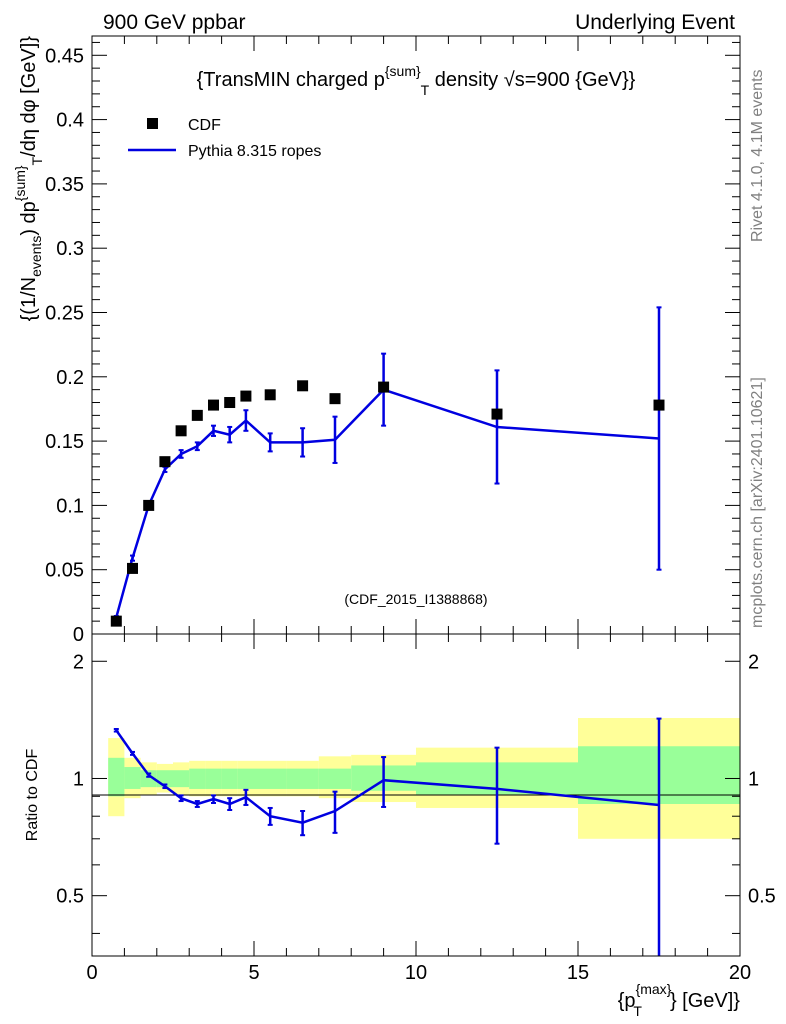 This screenshot has width=786, height=1024. Describe the element at coordinates (753, 662) in the screenshot. I see `ratio-y-tick-label-right: 2` at that location.